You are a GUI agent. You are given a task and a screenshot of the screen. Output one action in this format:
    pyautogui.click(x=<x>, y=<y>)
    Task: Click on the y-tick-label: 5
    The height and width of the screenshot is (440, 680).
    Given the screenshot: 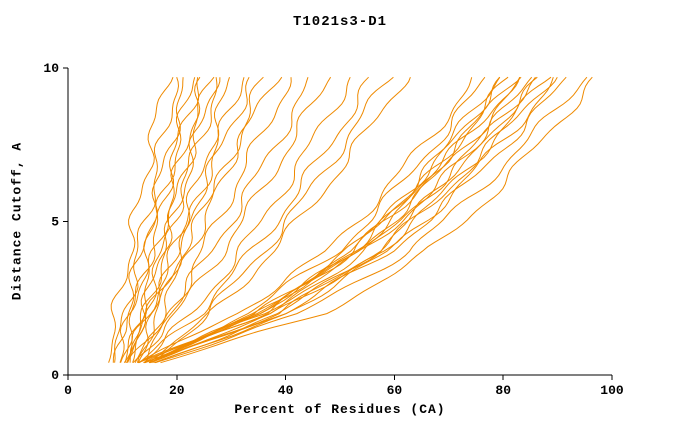 What is the action you would take?
    pyautogui.click(x=55, y=222)
    